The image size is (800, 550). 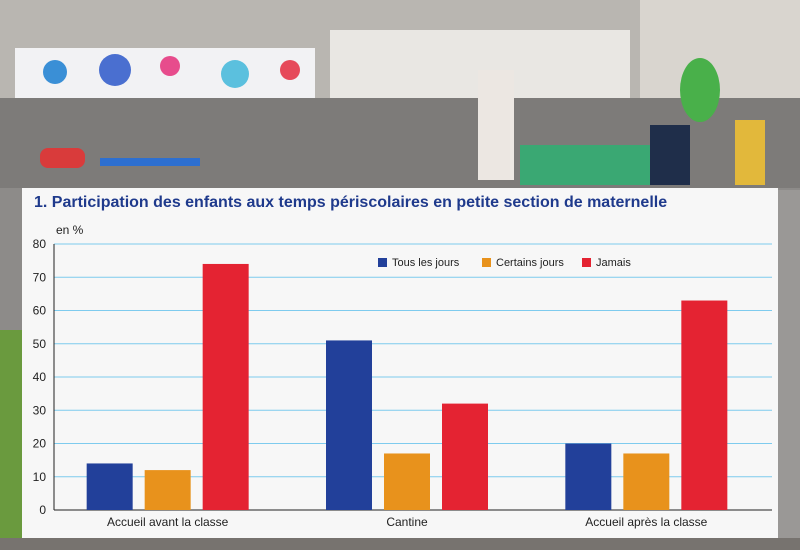 I want to click on y-tick-label: 30, so click(x=40, y=410).